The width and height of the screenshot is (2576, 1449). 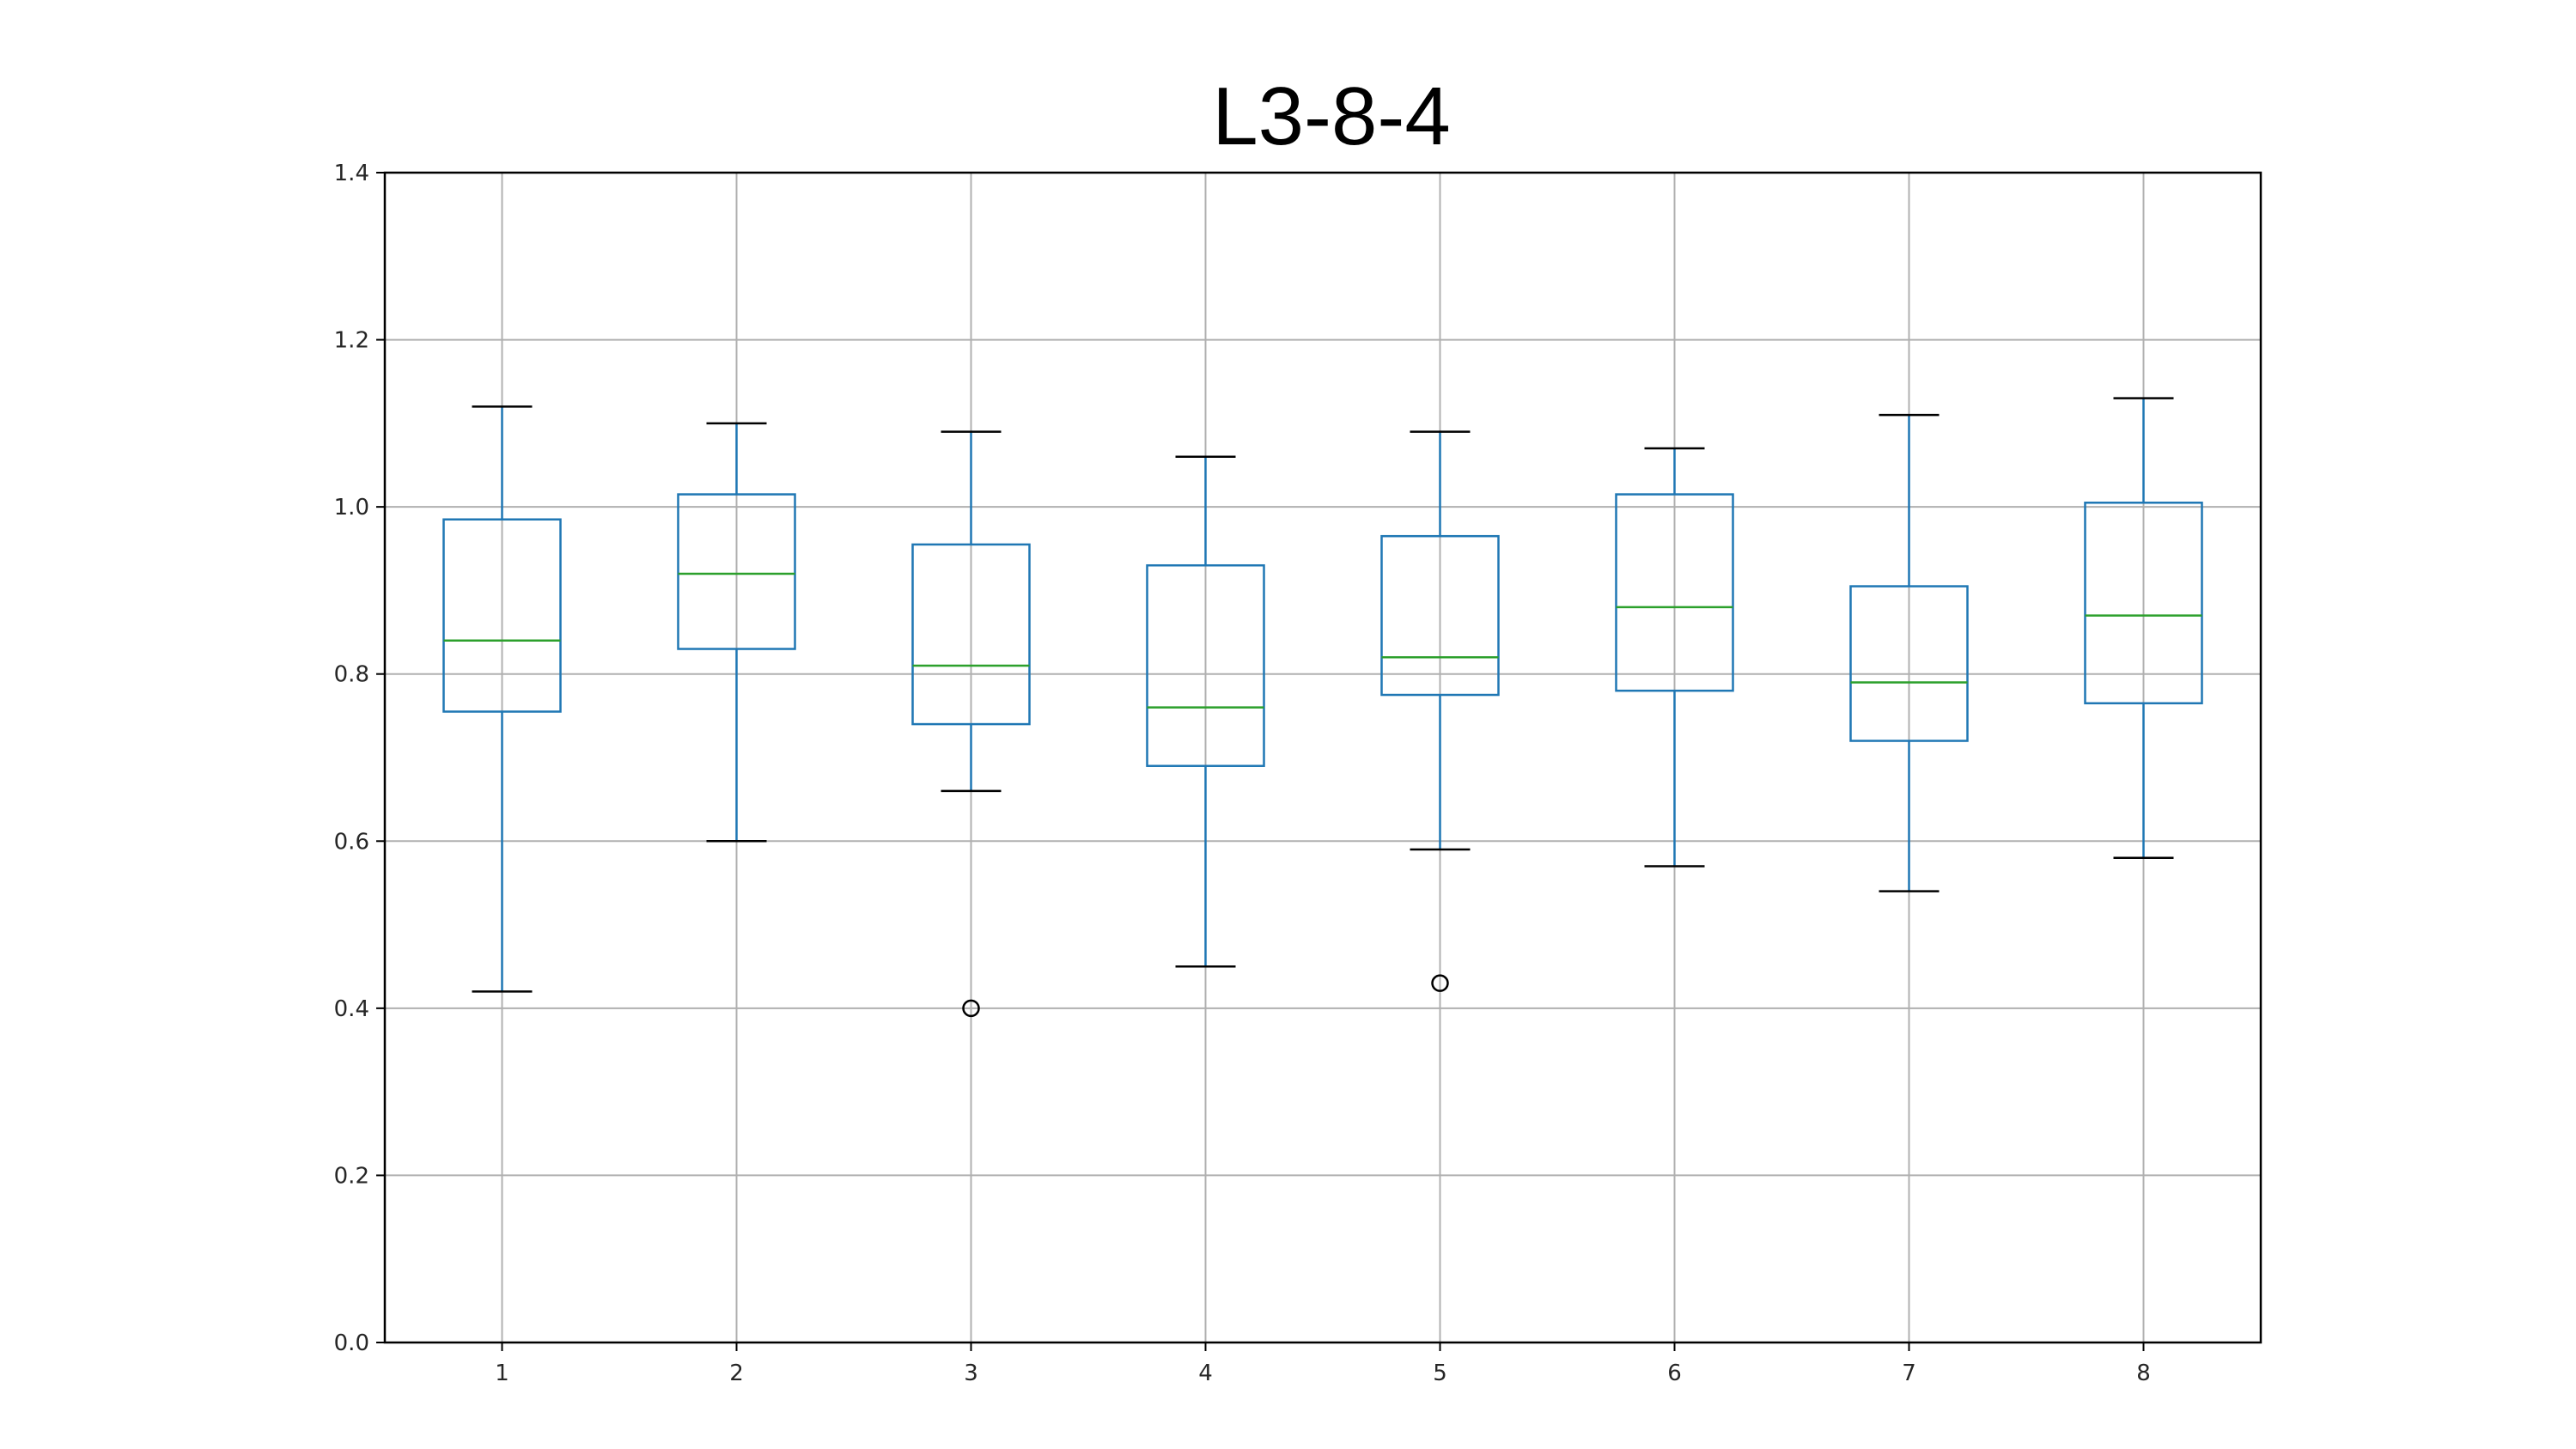 What do you see at coordinates (1205, 1373) in the screenshot?
I see `x-tick-label: 4` at bounding box center [1205, 1373].